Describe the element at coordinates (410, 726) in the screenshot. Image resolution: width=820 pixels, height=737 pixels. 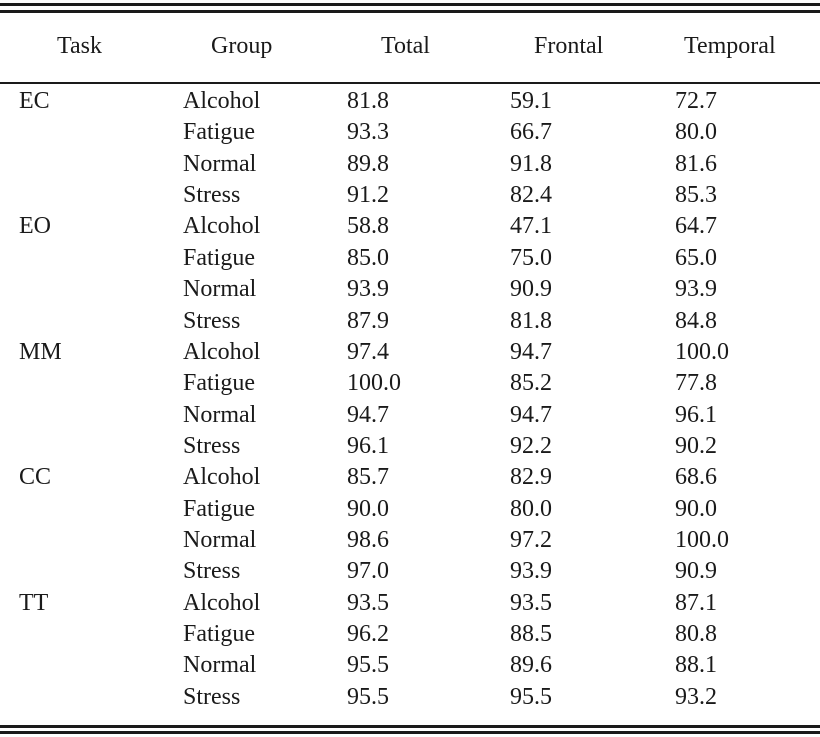
I see `bottom-rule-inner` at that location.